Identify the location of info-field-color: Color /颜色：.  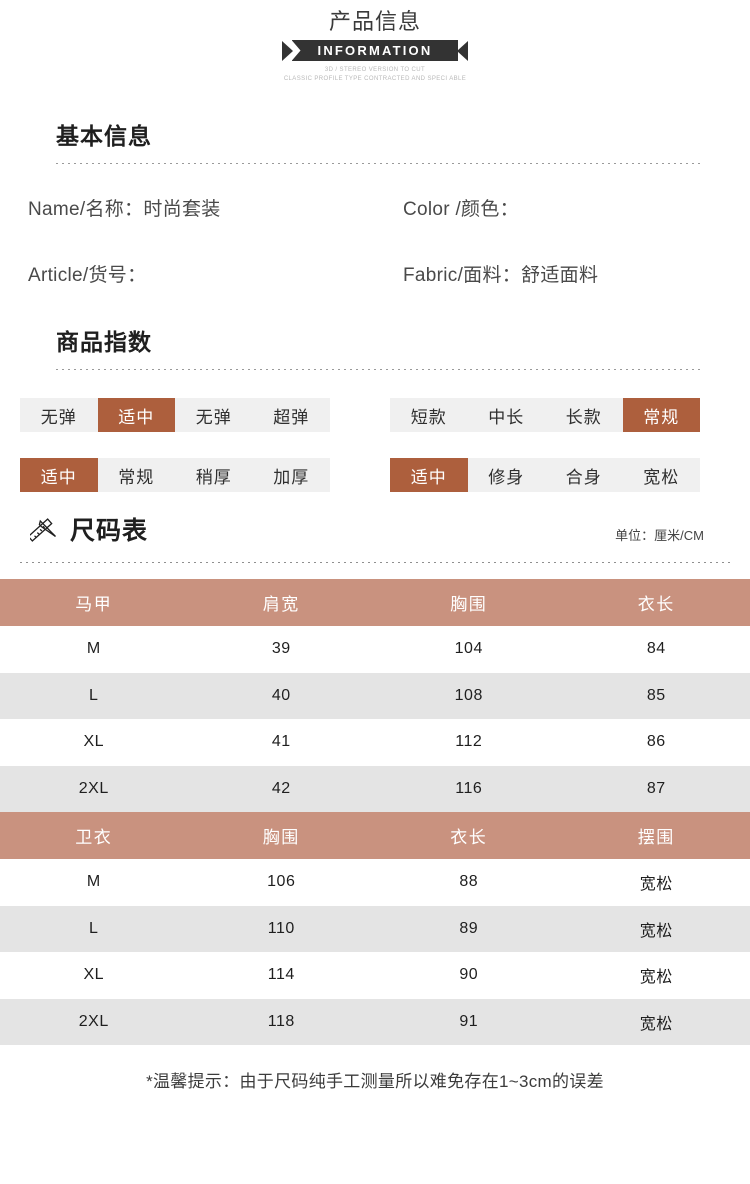
(461, 209).